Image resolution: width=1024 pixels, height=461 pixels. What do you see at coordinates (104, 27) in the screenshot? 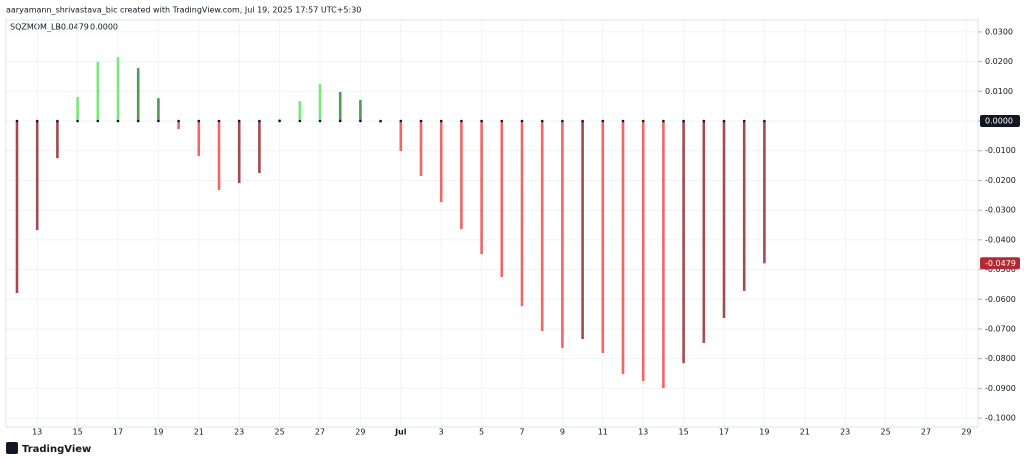
I see `indicator-value: 0.0000` at bounding box center [104, 27].